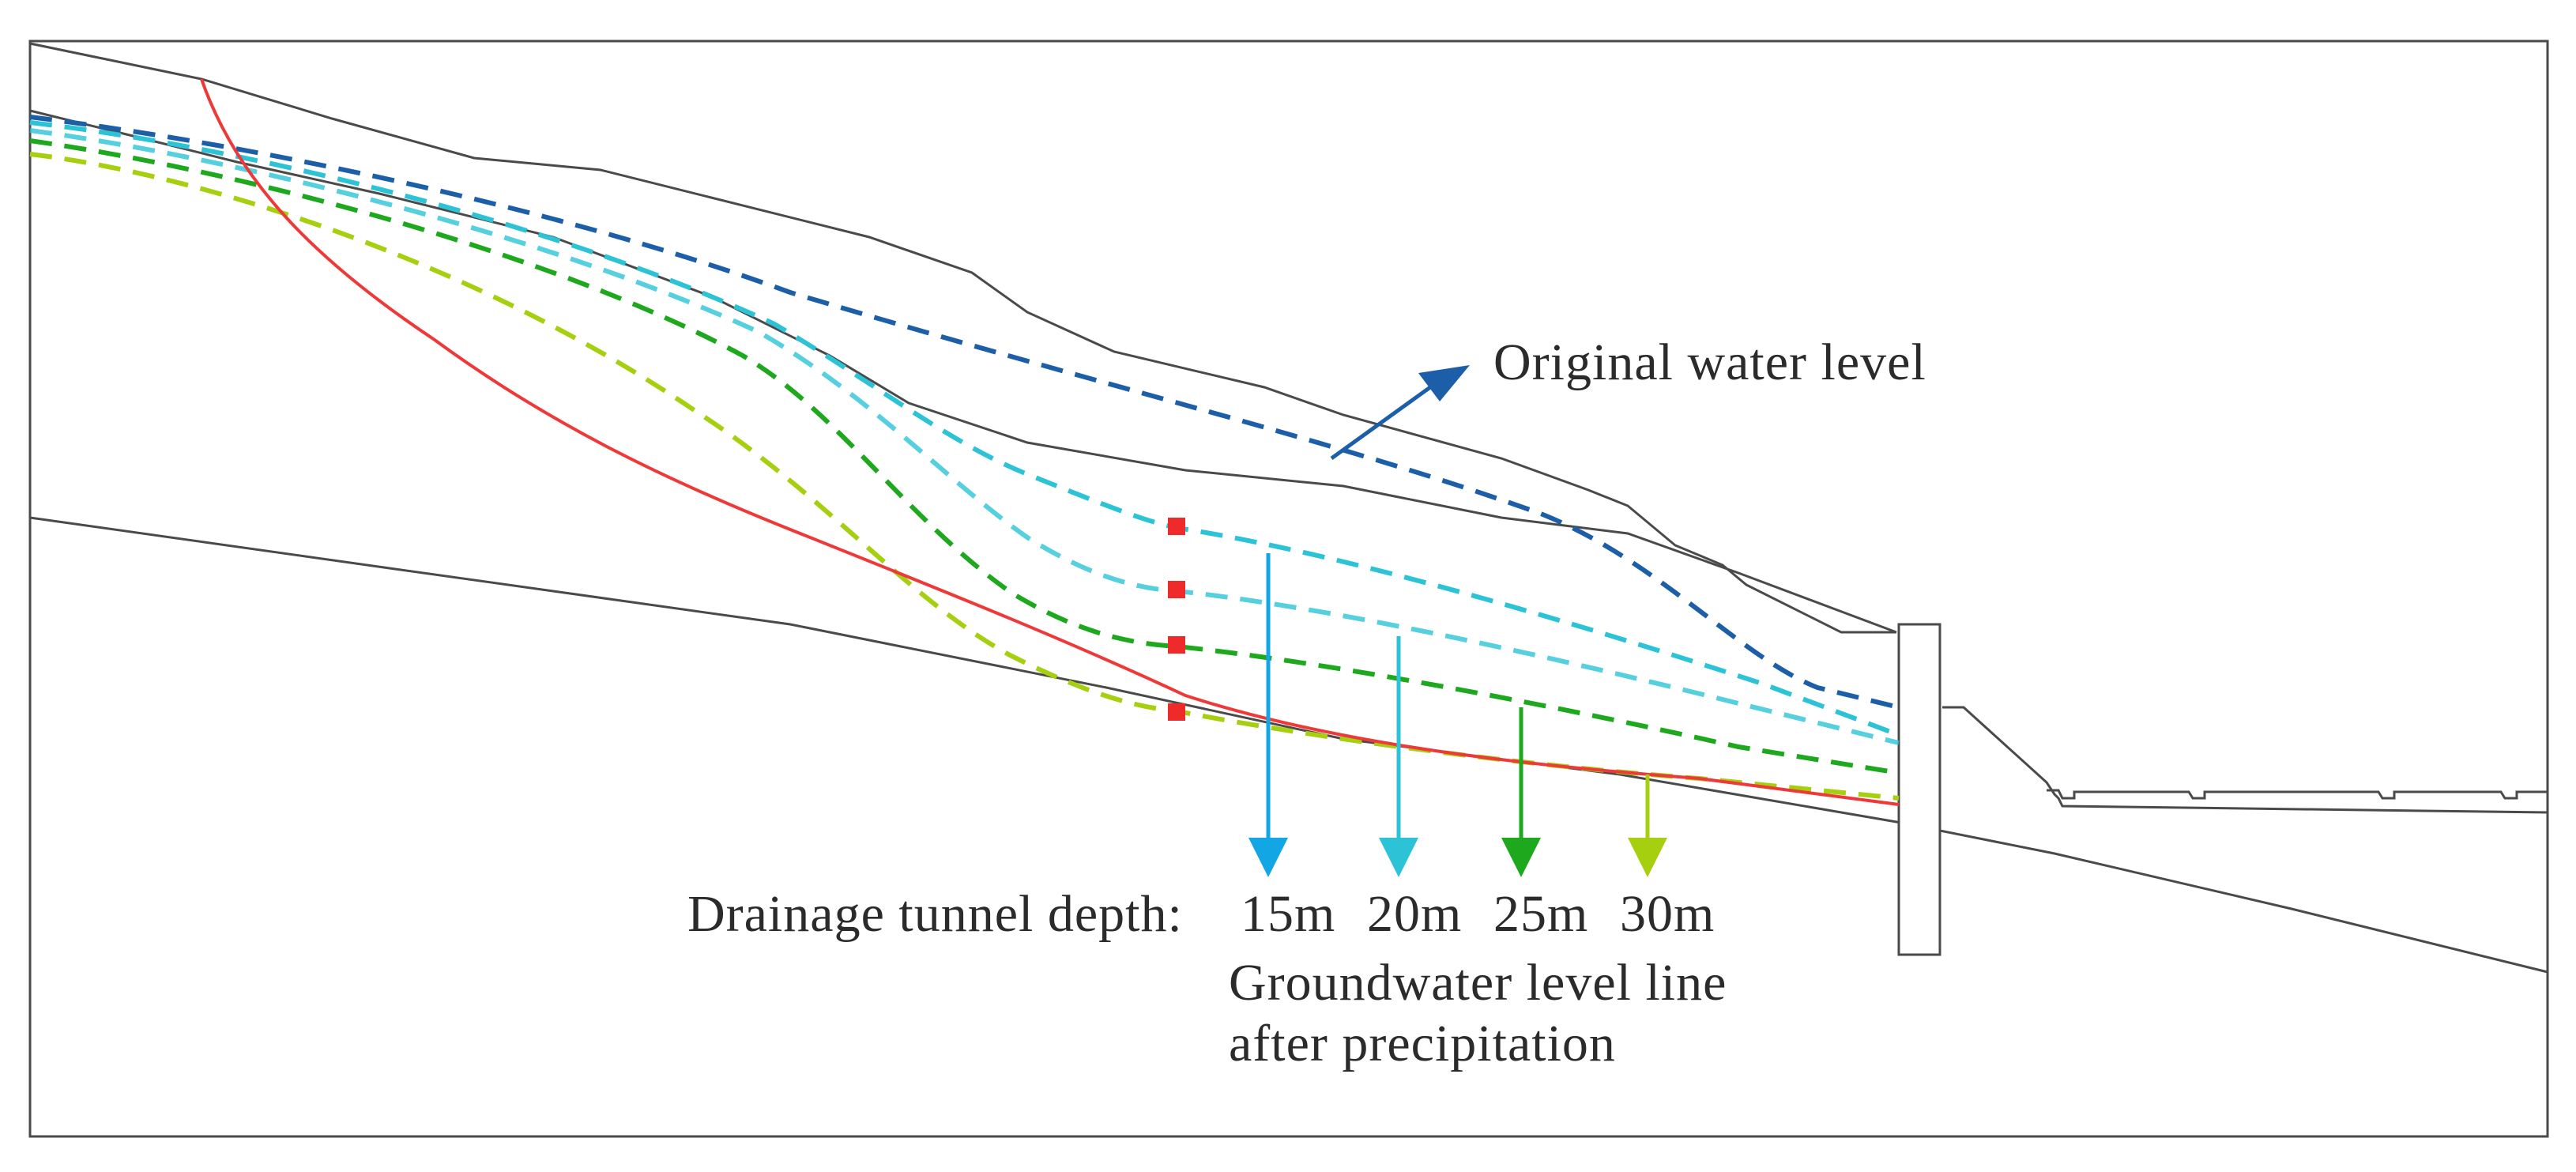 This screenshot has height=1172, width=2576. I want to click on tunnel-marker-15m, so click(1176, 526).